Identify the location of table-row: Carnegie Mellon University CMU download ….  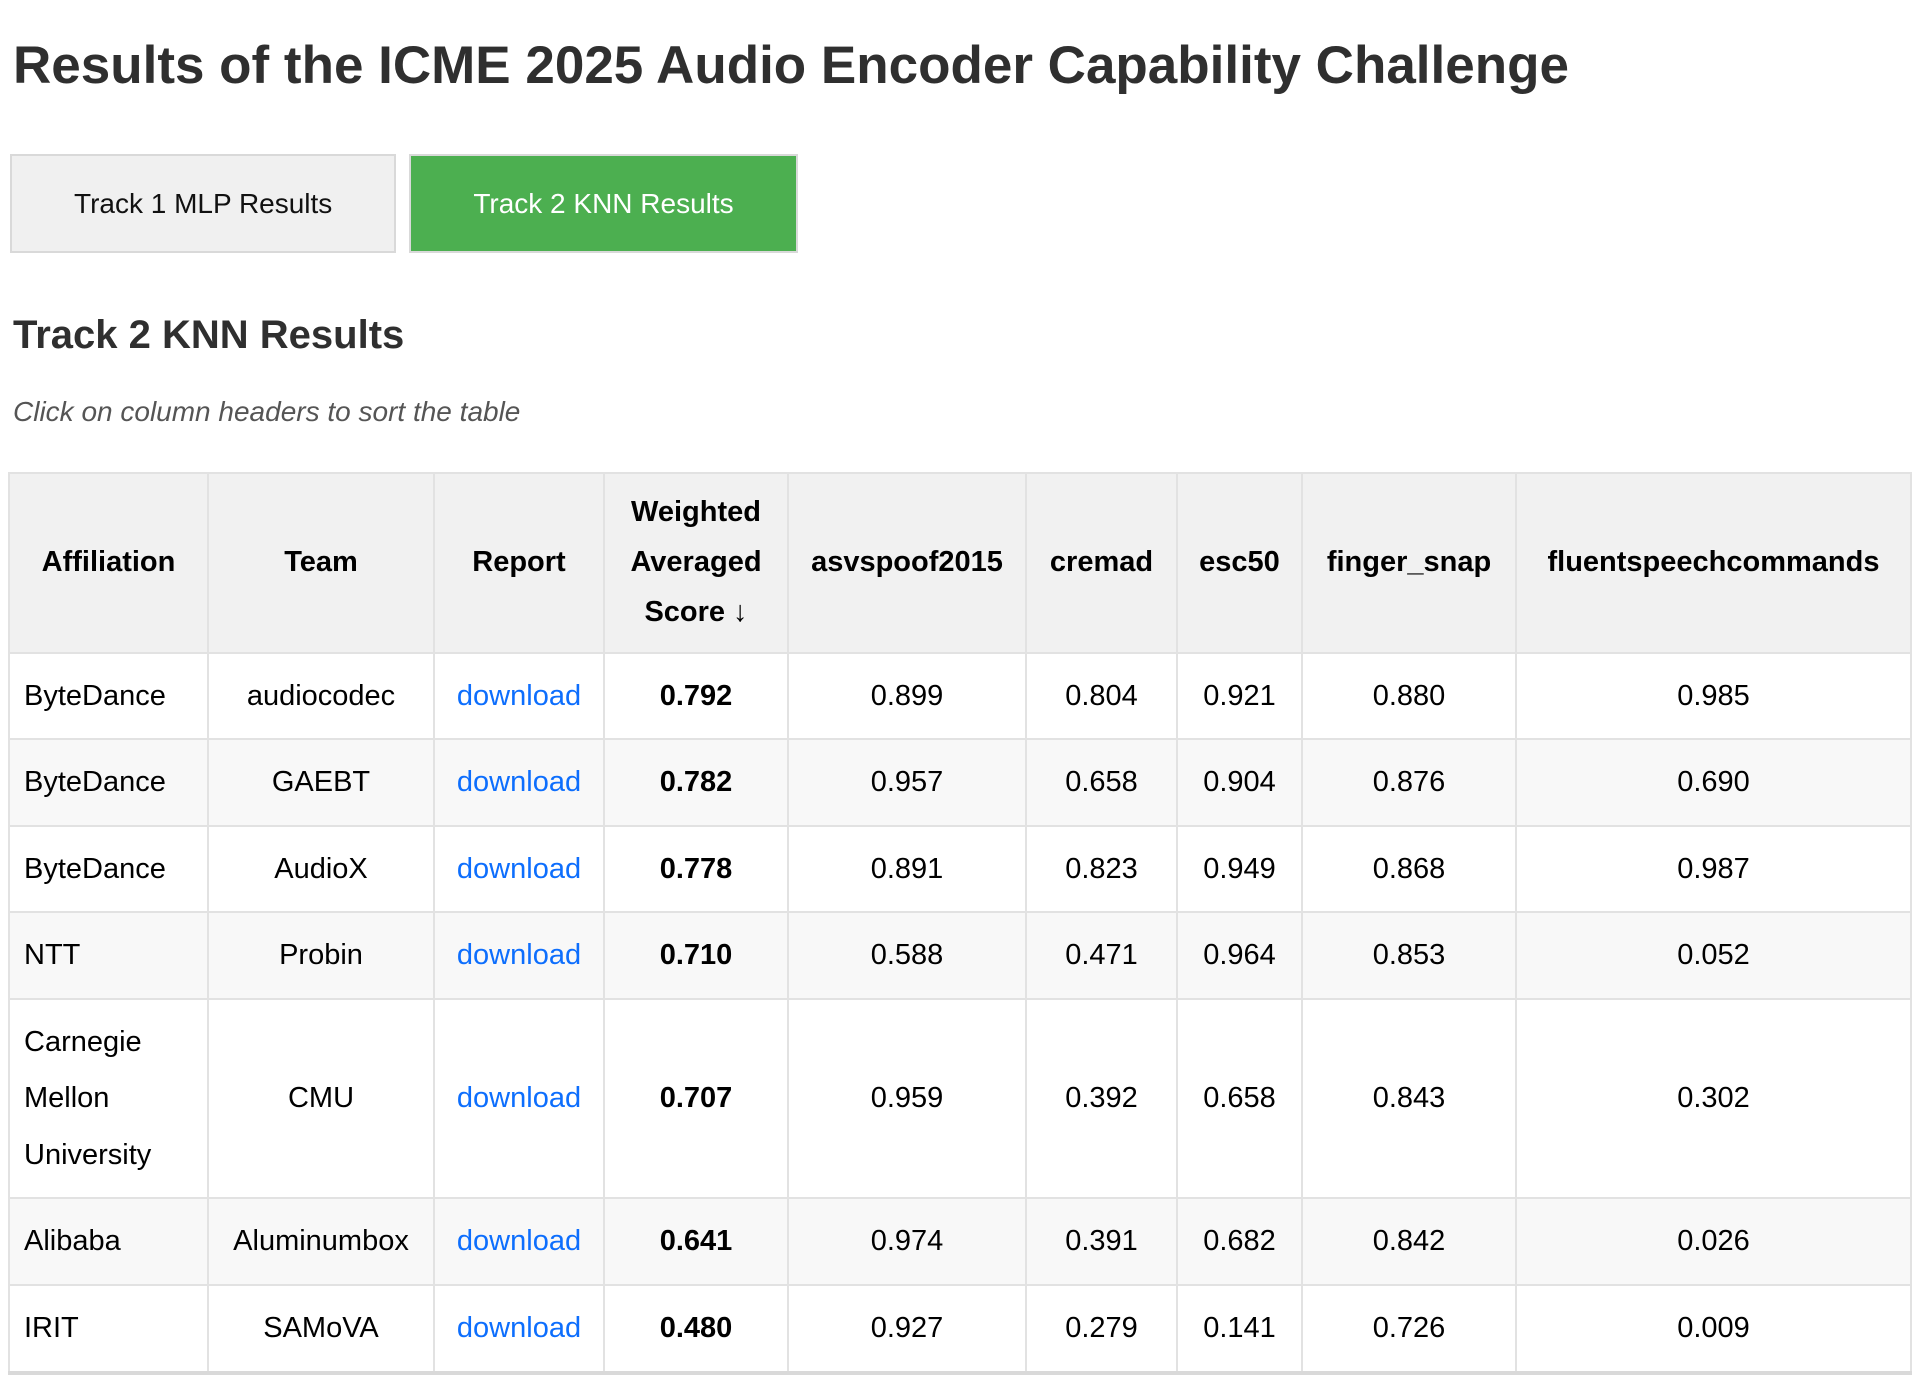
(960, 1098).